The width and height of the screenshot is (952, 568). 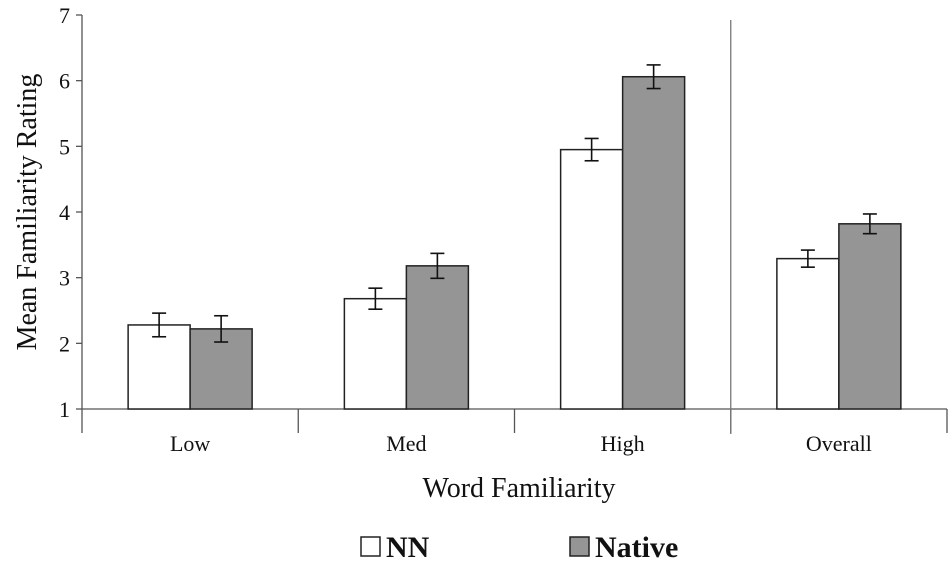 I want to click on y-tick-label: 6, so click(x=64, y=81).